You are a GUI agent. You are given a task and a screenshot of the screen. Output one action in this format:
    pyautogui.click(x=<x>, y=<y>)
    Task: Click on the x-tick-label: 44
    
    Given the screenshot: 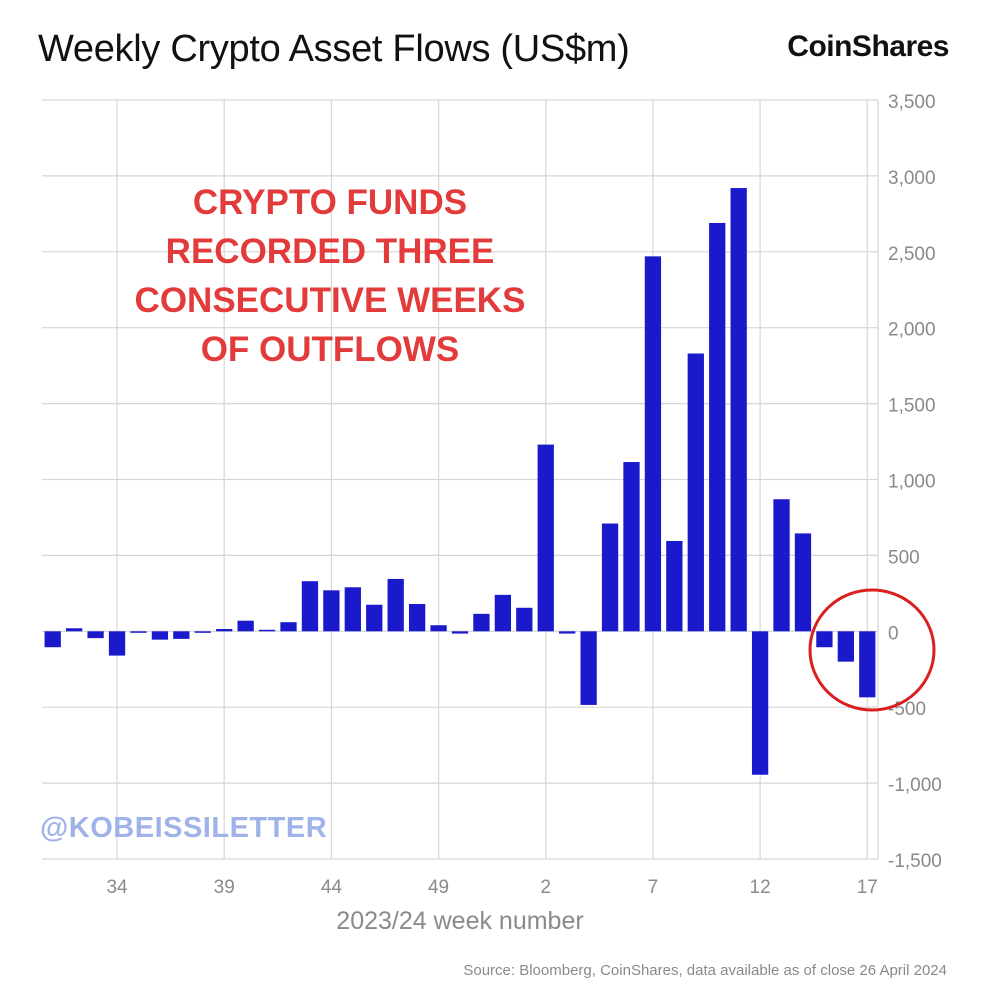 What is the action you would take?
    pyautogui.click(x=332, y=887)
    